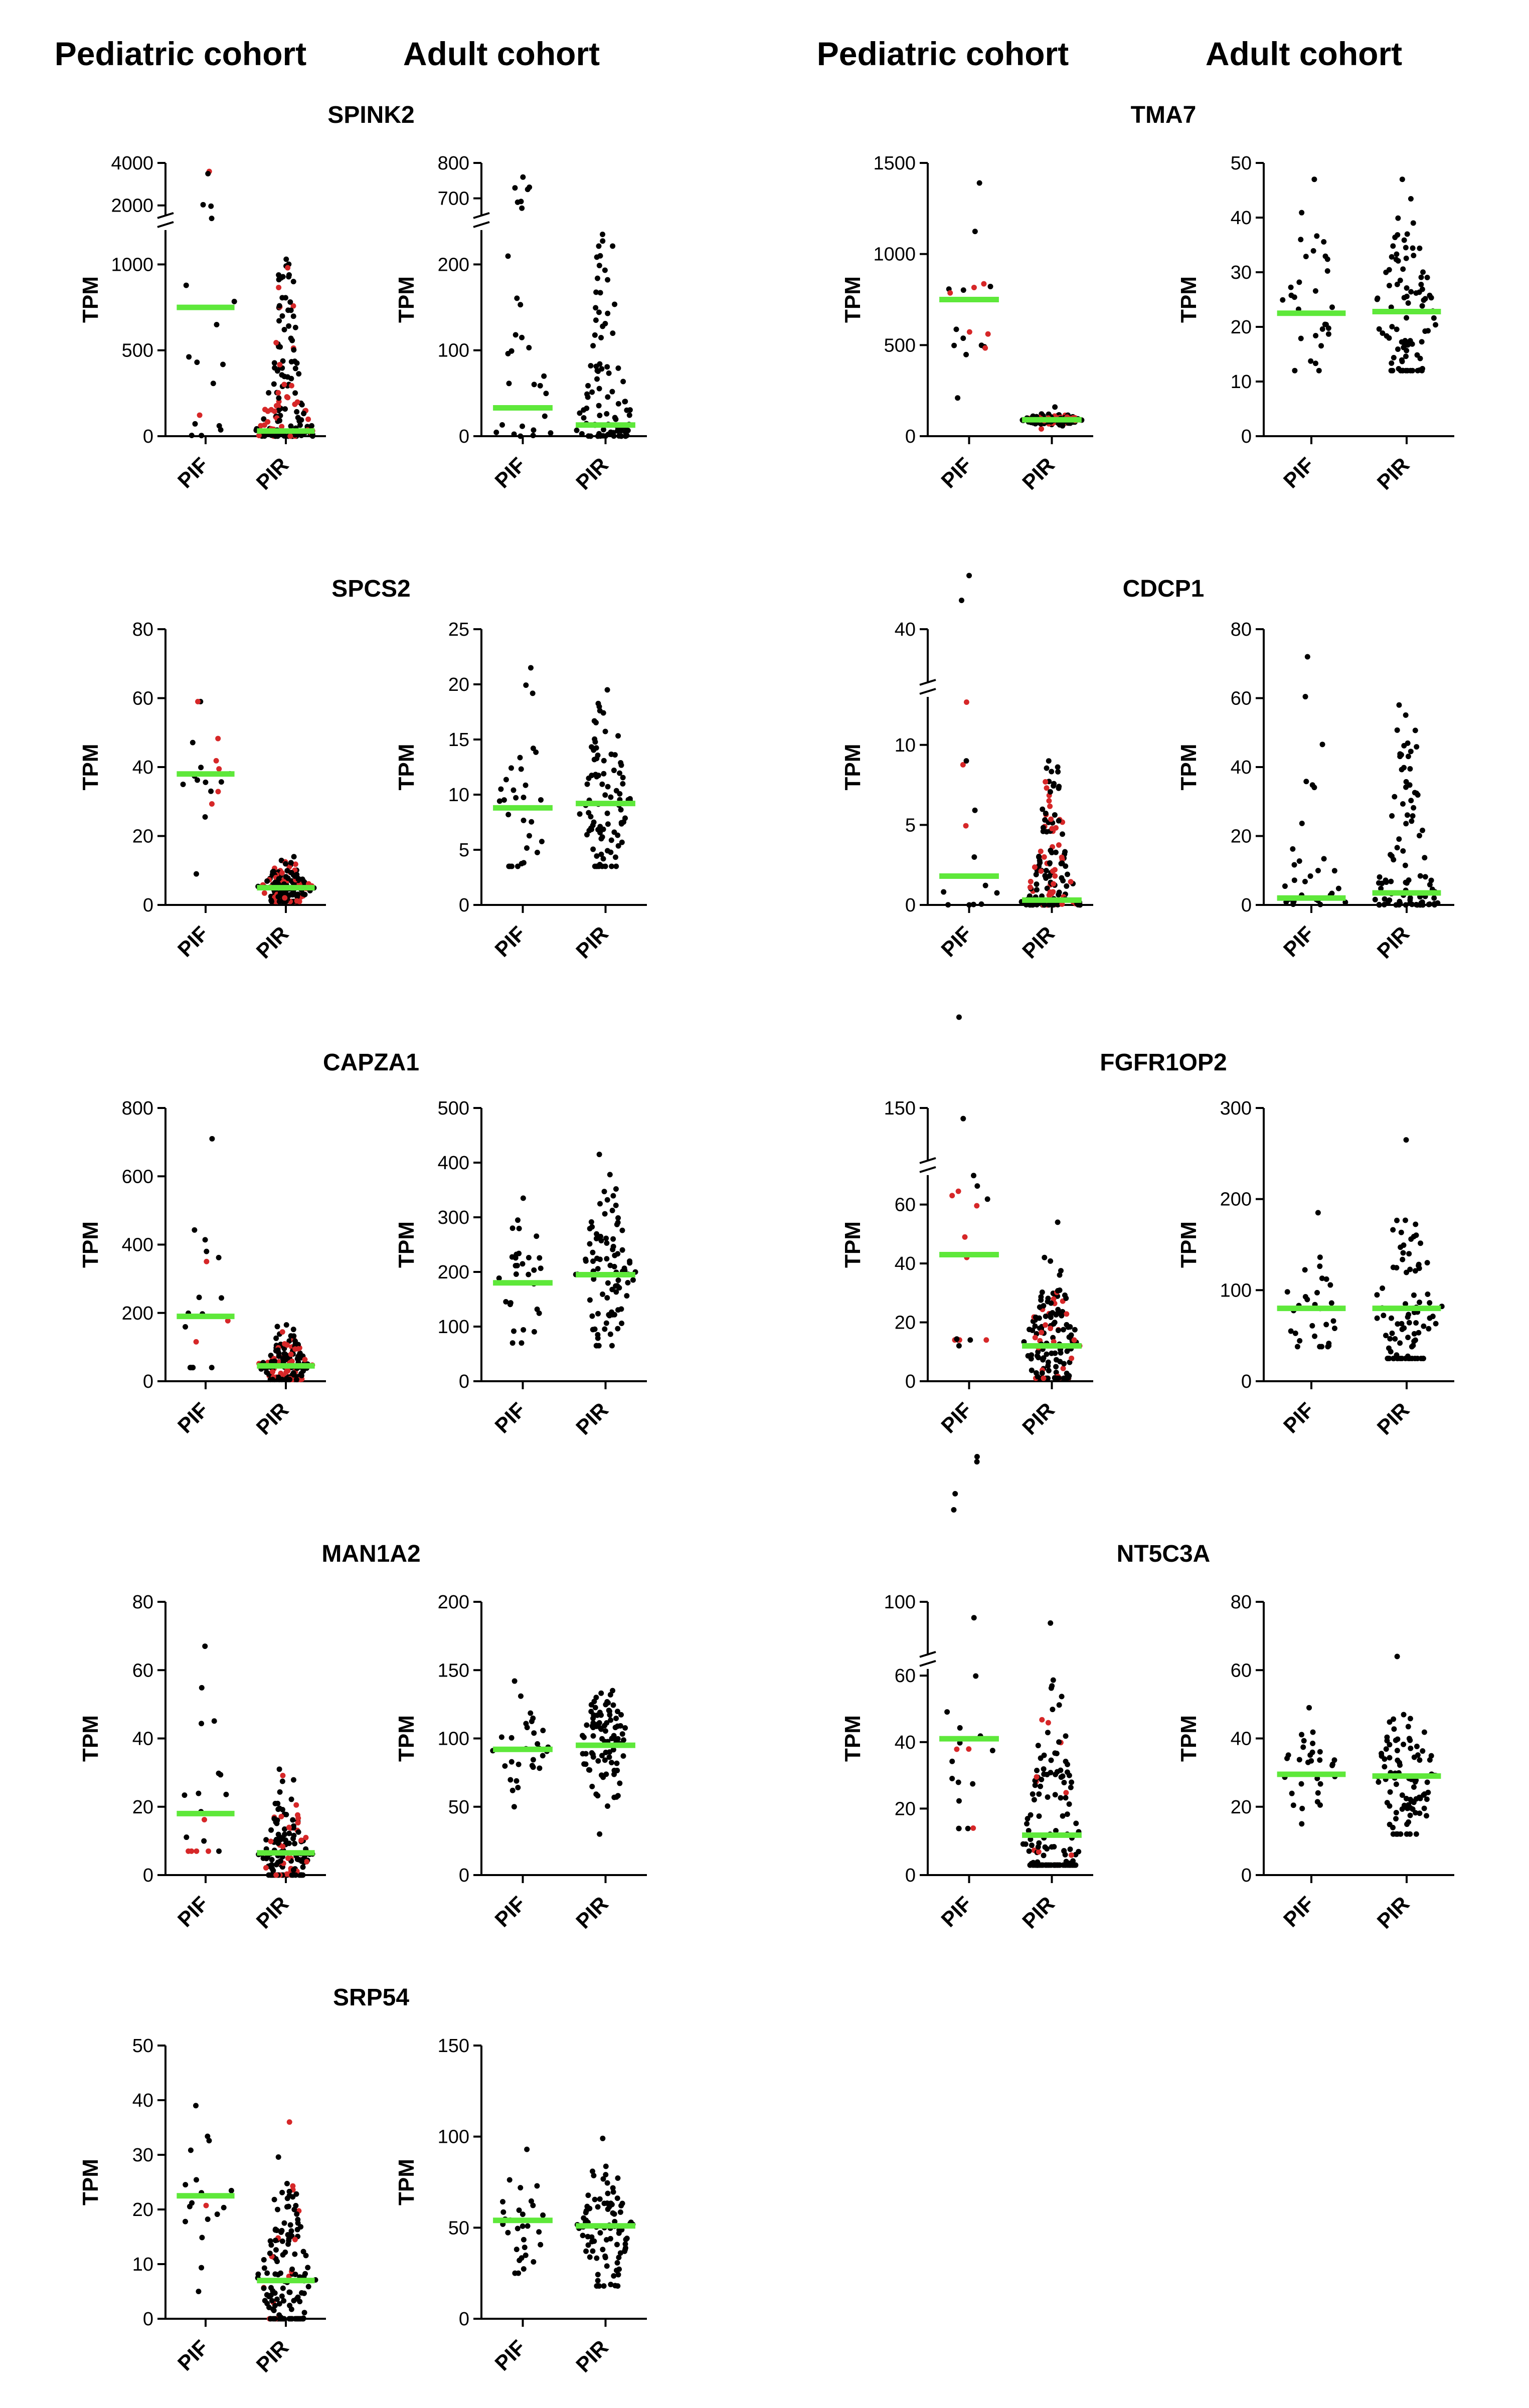 The width and height of the screenshot is (1529, 2408). Describe the element at coordinates (905, 1676) in the screenshot. I see `y-tick-label: 60` at that location.